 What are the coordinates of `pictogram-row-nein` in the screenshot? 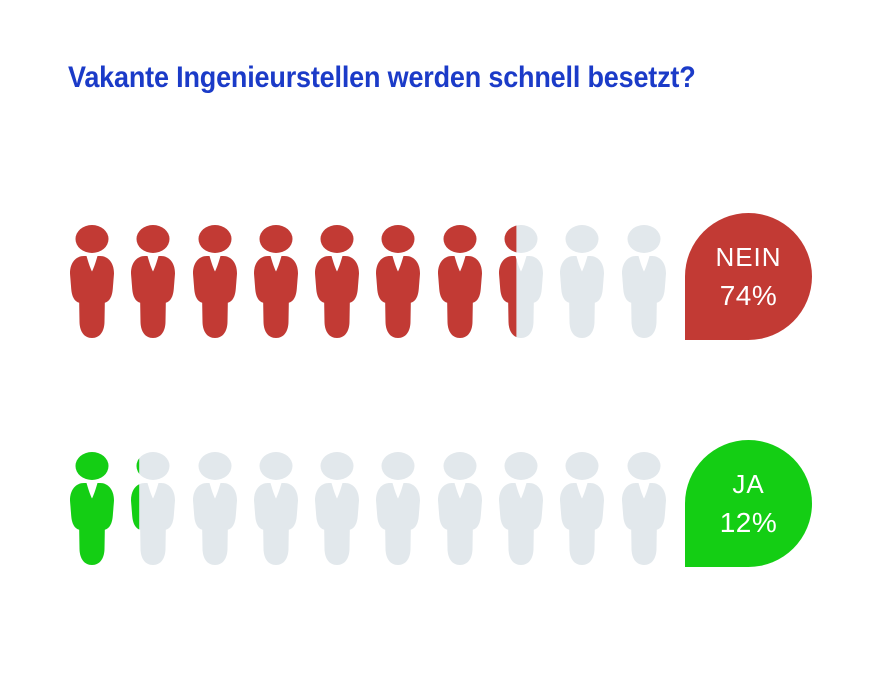 It's located at (368, 281).